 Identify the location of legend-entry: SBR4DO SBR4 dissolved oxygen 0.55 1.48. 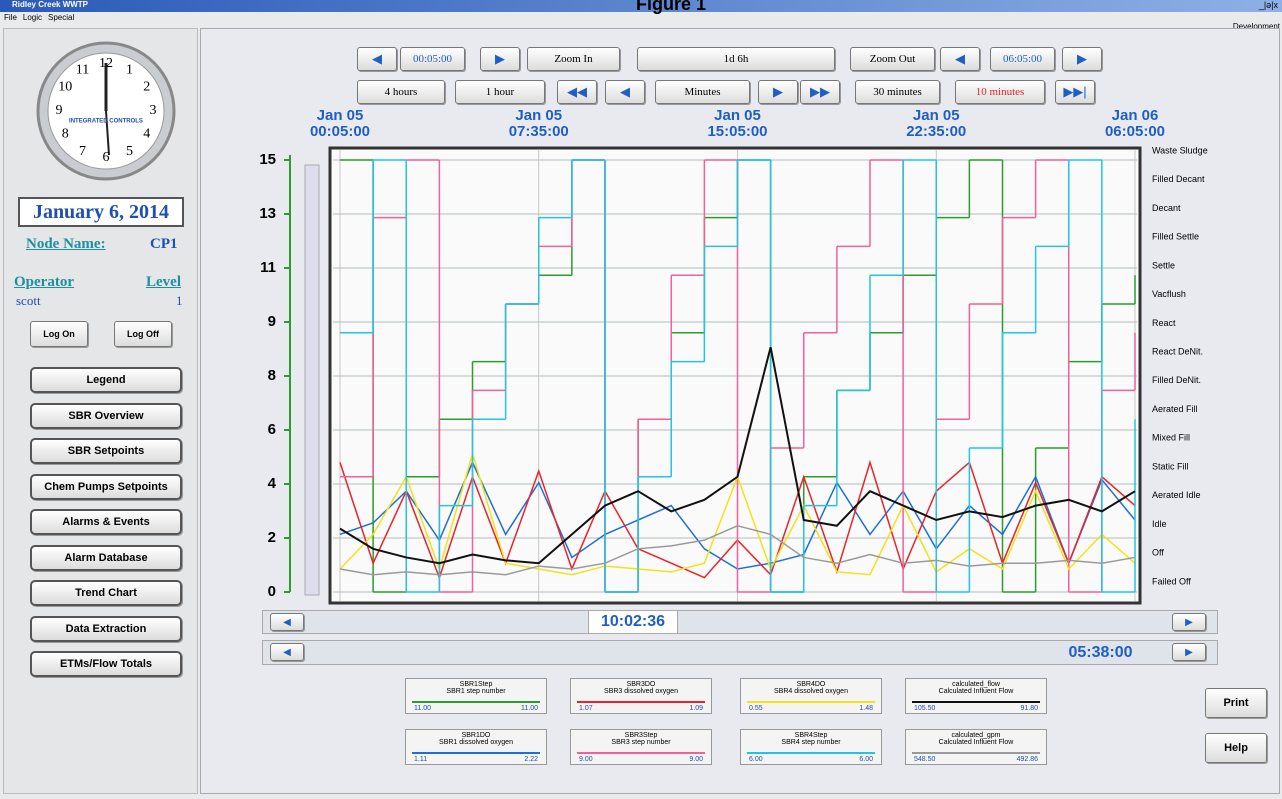
(811, 696).